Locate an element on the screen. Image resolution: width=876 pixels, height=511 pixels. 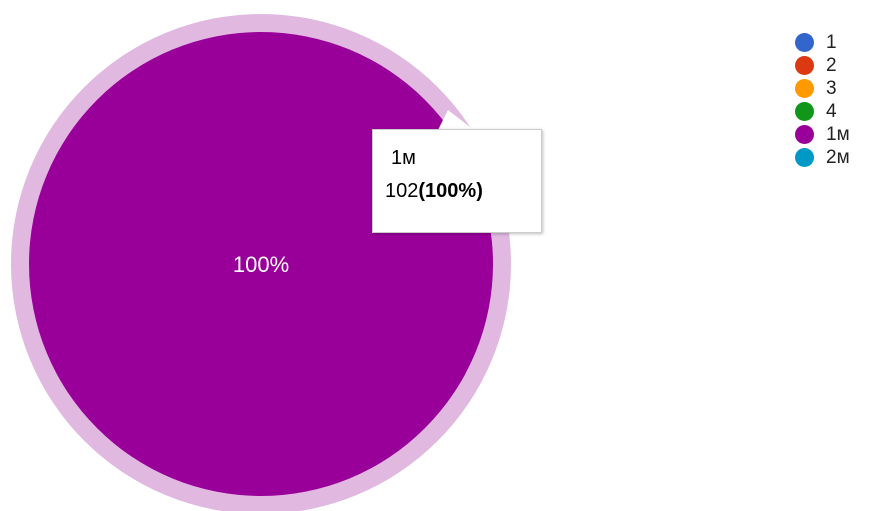
legend-label: 4 is located at coordinates (831, 111).